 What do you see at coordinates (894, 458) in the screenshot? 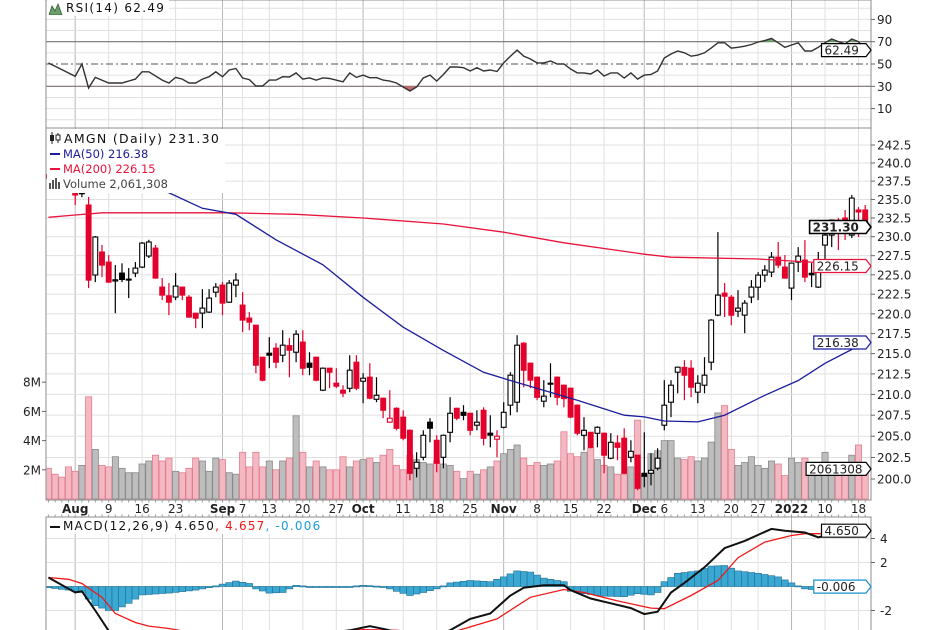
I see `price-axis-label: 202.5` at bounding box center [894, 458].